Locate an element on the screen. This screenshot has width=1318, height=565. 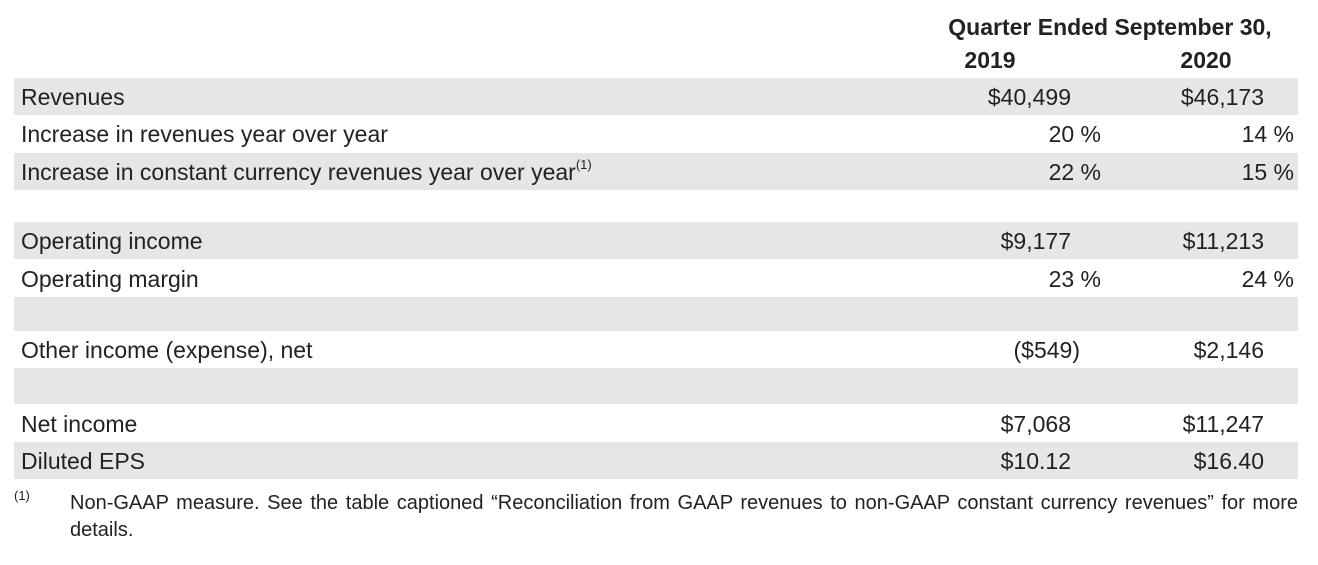
row-label: Increase in revenues year over year is located at coordinates (204, 134).